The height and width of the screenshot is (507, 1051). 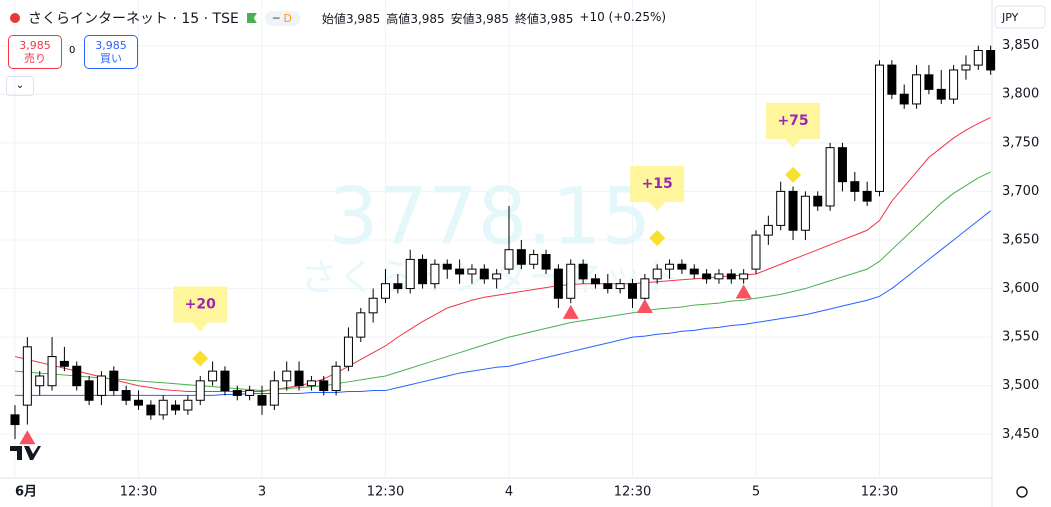 What do you see at coordinates (35, 58) in the screenshot?
I see `sell-label: 売り` at bounding box center [35, 58].